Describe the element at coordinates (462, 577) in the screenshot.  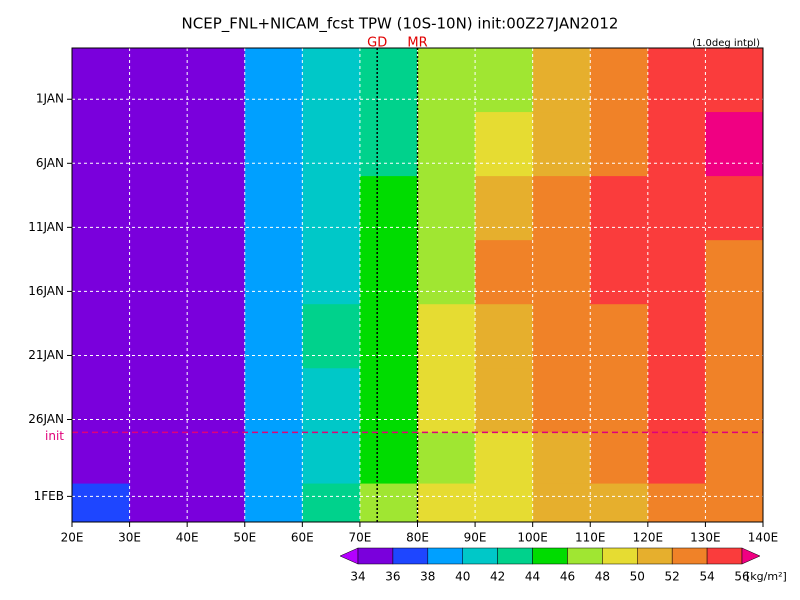
I see `colorbar-label: 40` at that location.